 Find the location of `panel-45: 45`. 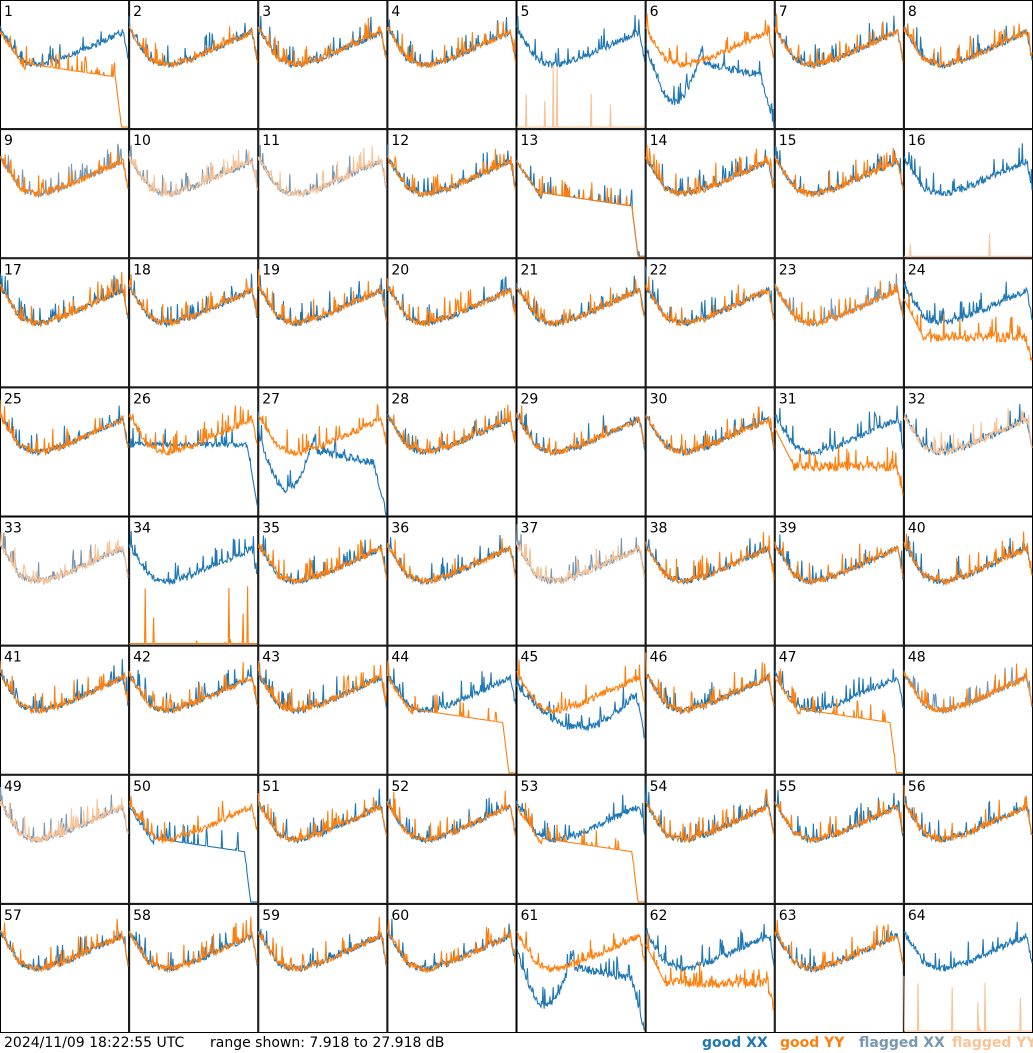

panel-45: 45 is located at coordinates (580, 710).